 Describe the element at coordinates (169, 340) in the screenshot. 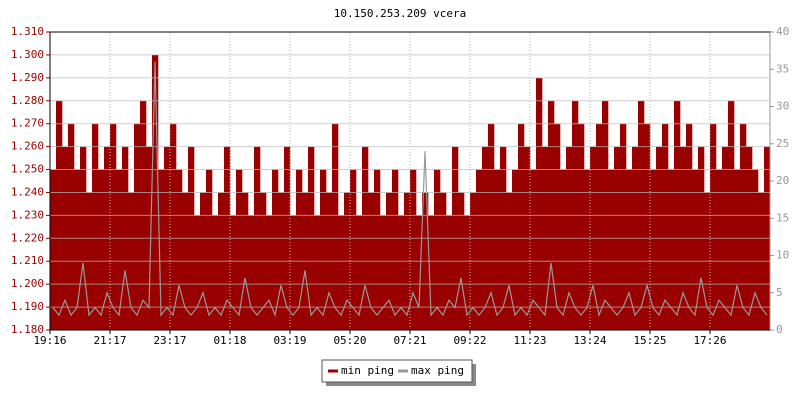

I see `x-tick-label: 23:17` at that location.